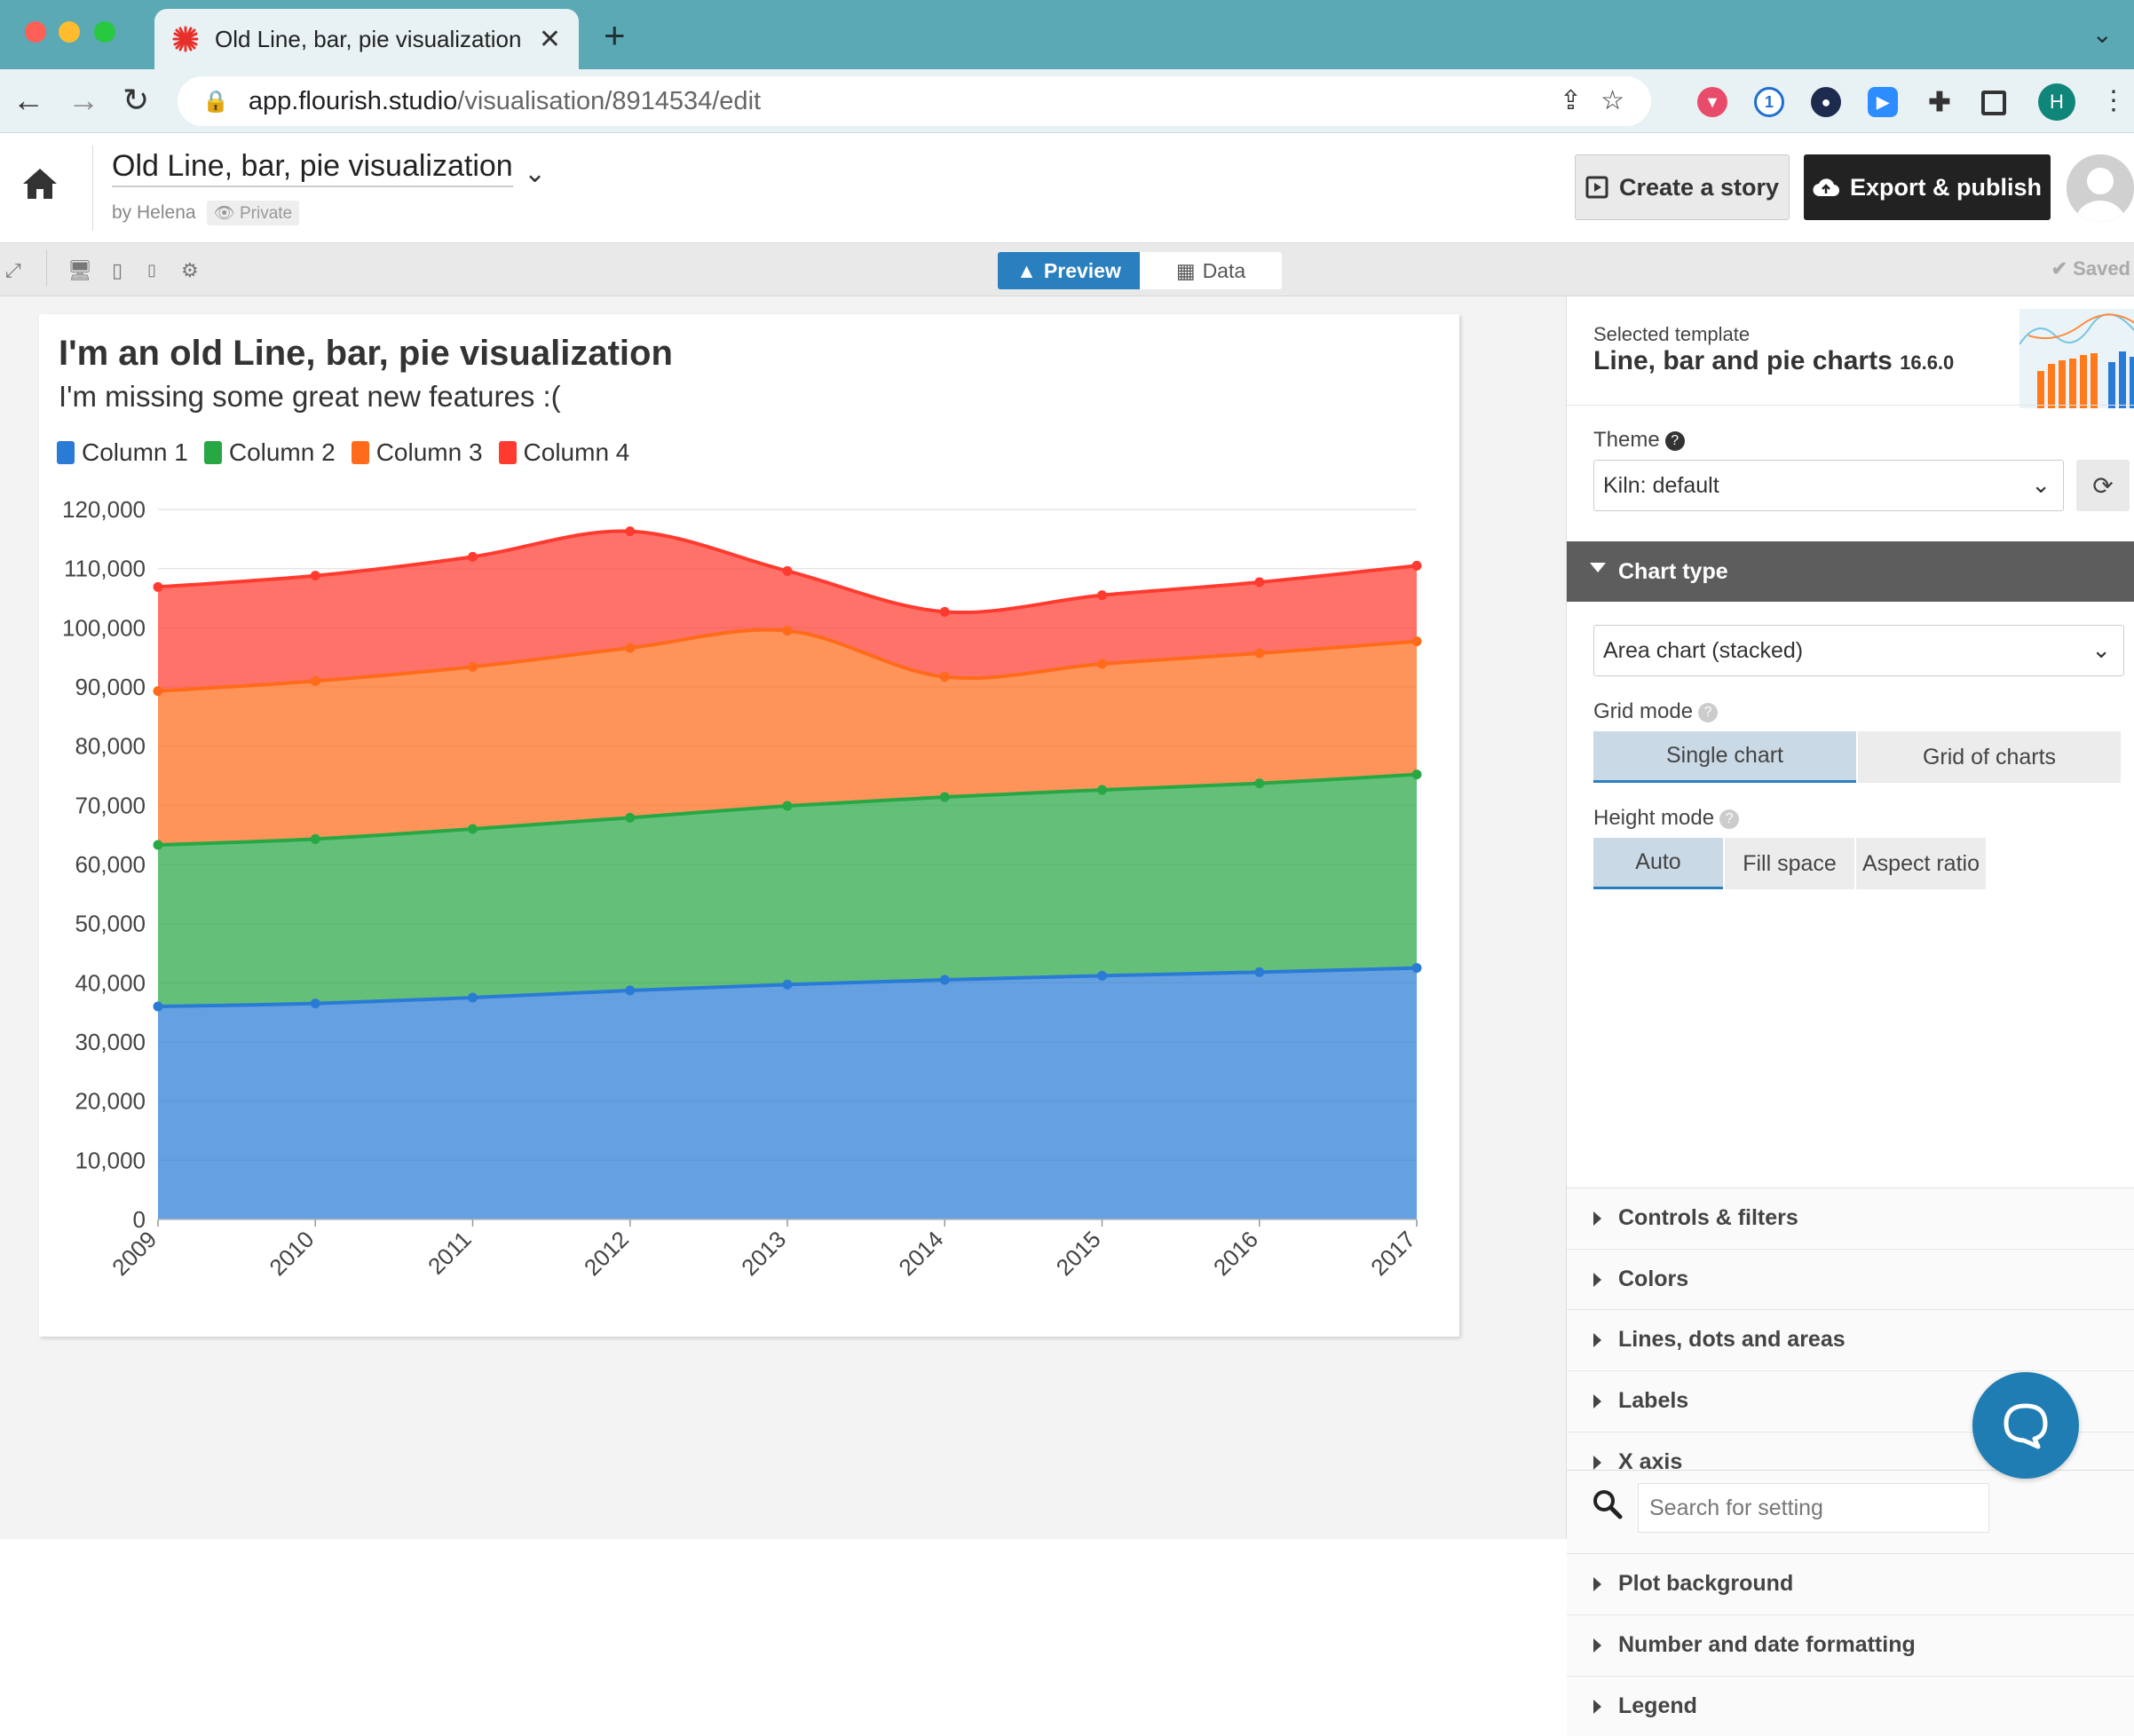 Image resolution: width=2134 pixels, height=1736 pixels. Describe the element at coordinates (1850, 571) in the screenshot. I see `chart-type-section-header: Chart type` at that location.